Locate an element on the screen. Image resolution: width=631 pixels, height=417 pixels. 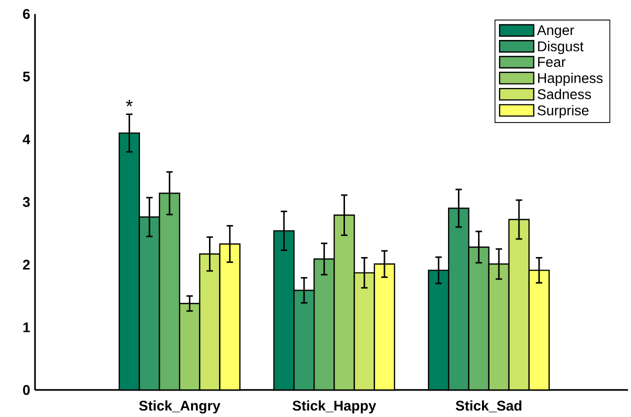
y-tick-label: 0 is located at coordinates (26, 390).